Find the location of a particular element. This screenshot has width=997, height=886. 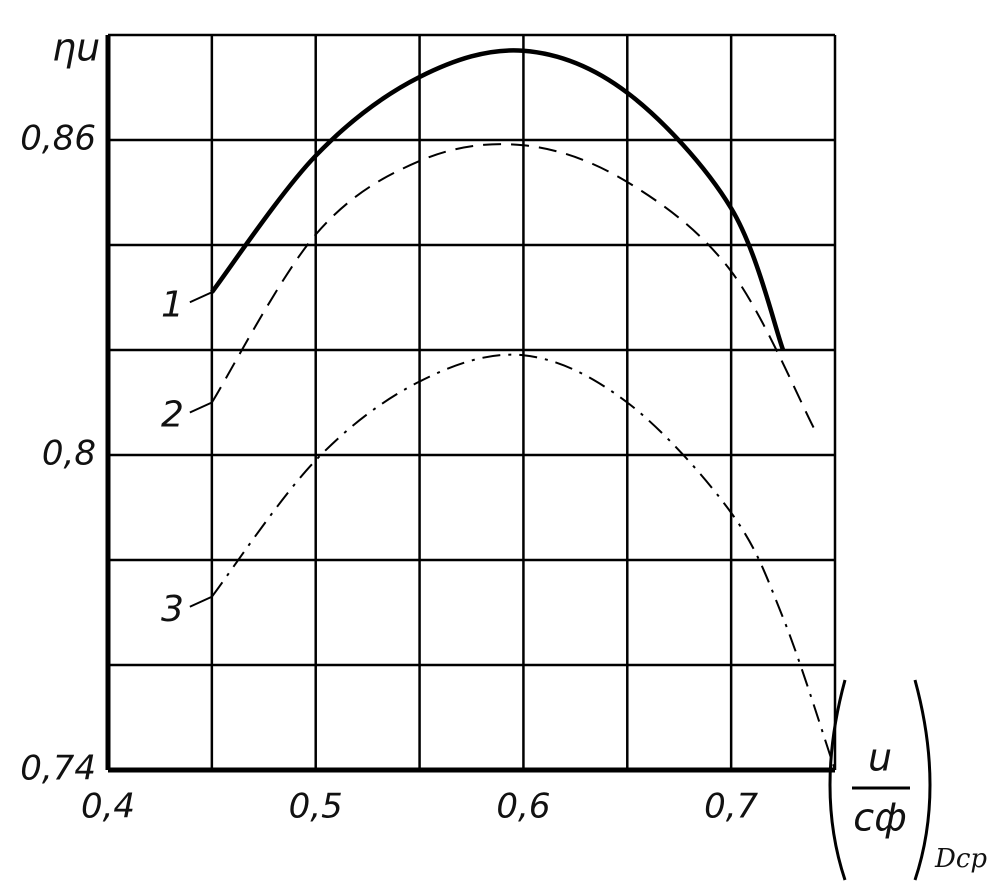

series-label: 3 is located at coordinates (172, 609).